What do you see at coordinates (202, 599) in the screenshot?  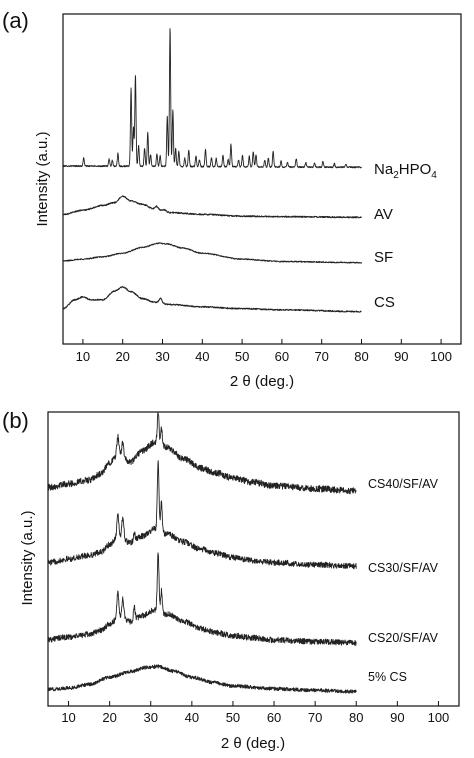 I see `series-line-cs20-sf-av` at bounding box center [202, 599].